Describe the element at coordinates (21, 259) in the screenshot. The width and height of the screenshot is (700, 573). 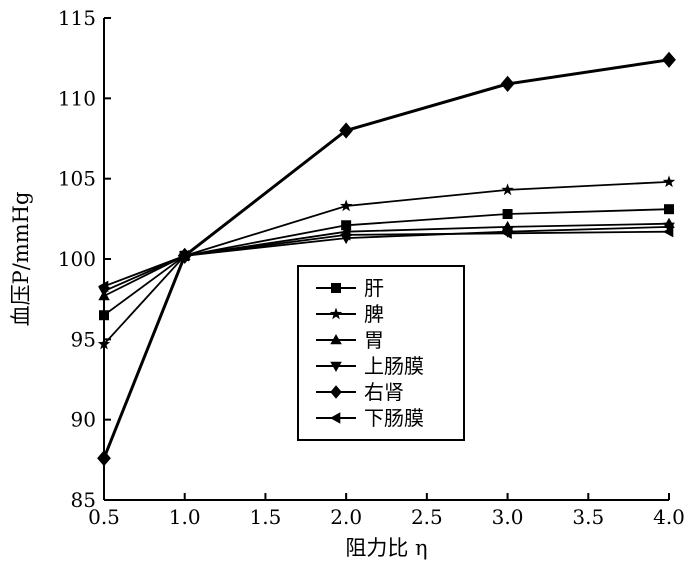
I see `y-axis-title: 血压P/mmHg` at that location.